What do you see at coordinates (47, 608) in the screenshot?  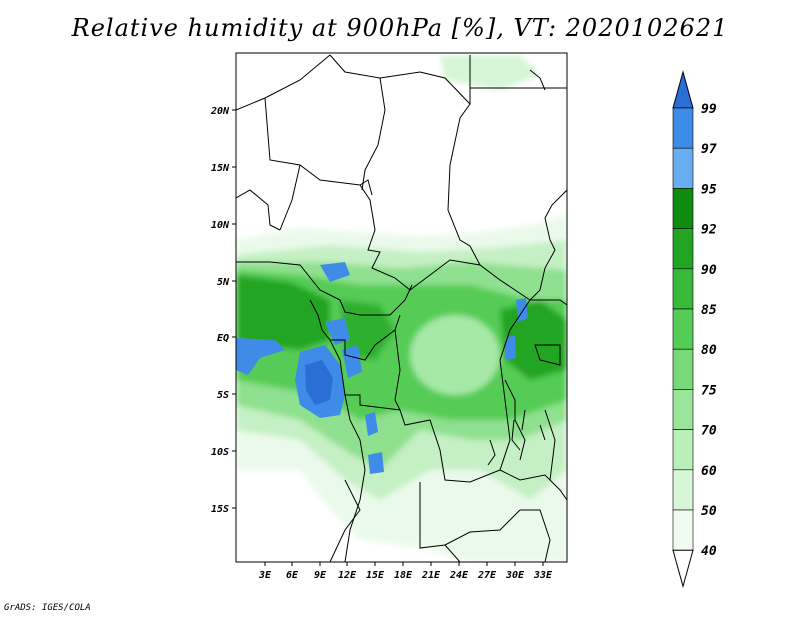 I see `credit-text: GrADS: IGES/COLA` at bounding box center [47, 608].